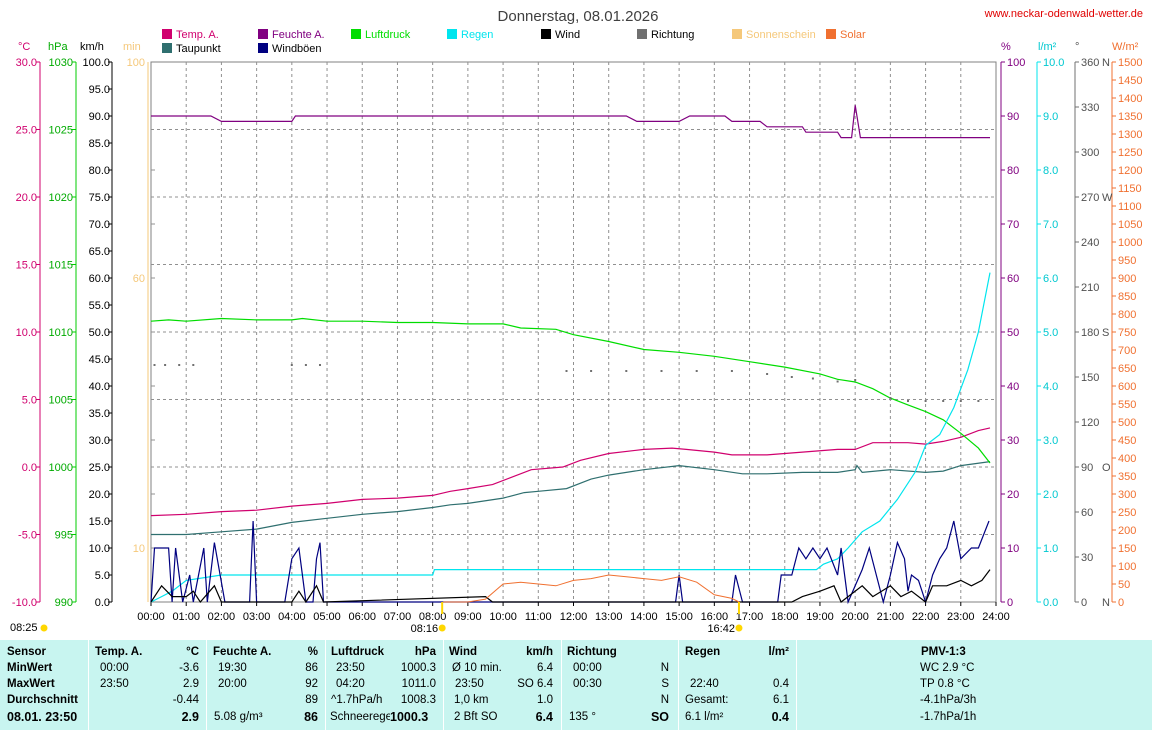 The width and height of the screenshot is (1152, 730). Describe the element at coordinates (1127, 297) in the screenshot. I see `solar-tick-label: 850` at that location.